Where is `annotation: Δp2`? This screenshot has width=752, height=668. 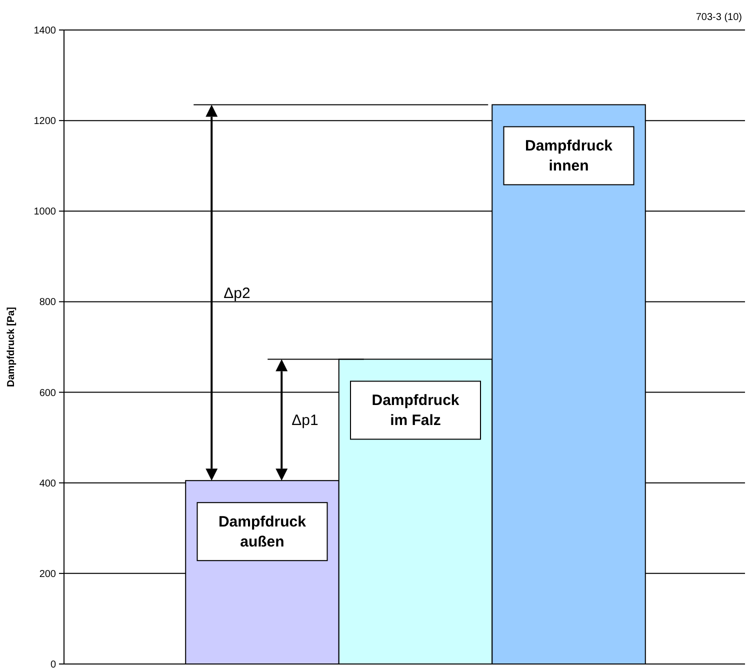
annotation: Δp2 is located at coordinates (237, 293).